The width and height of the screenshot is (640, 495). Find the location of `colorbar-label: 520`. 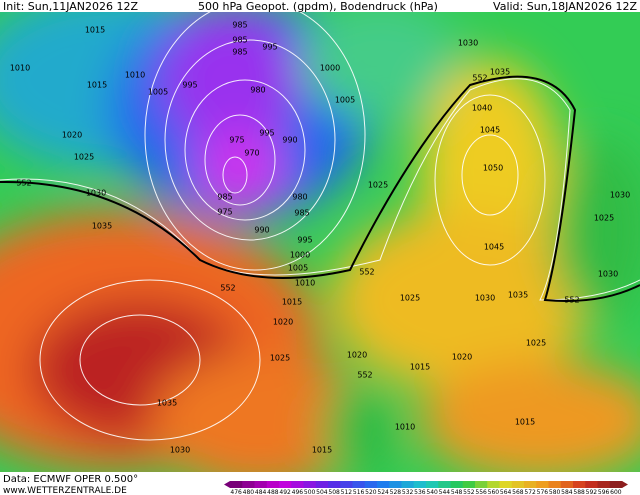

colorbar-label: 520 is located at coordinates (371, 492).